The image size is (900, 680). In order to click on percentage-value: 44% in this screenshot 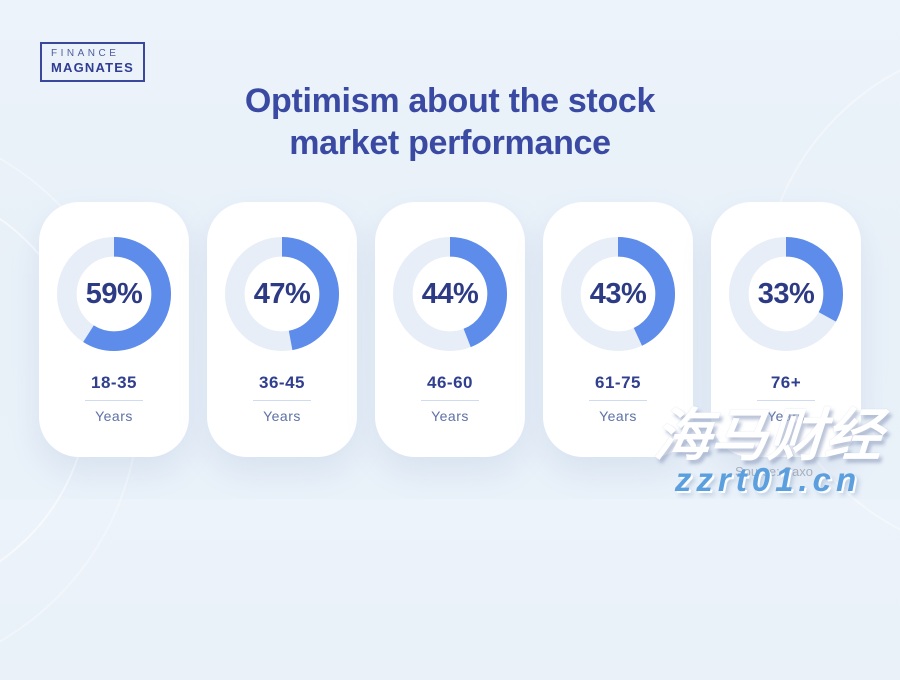, I will do `click(450, 293)`.